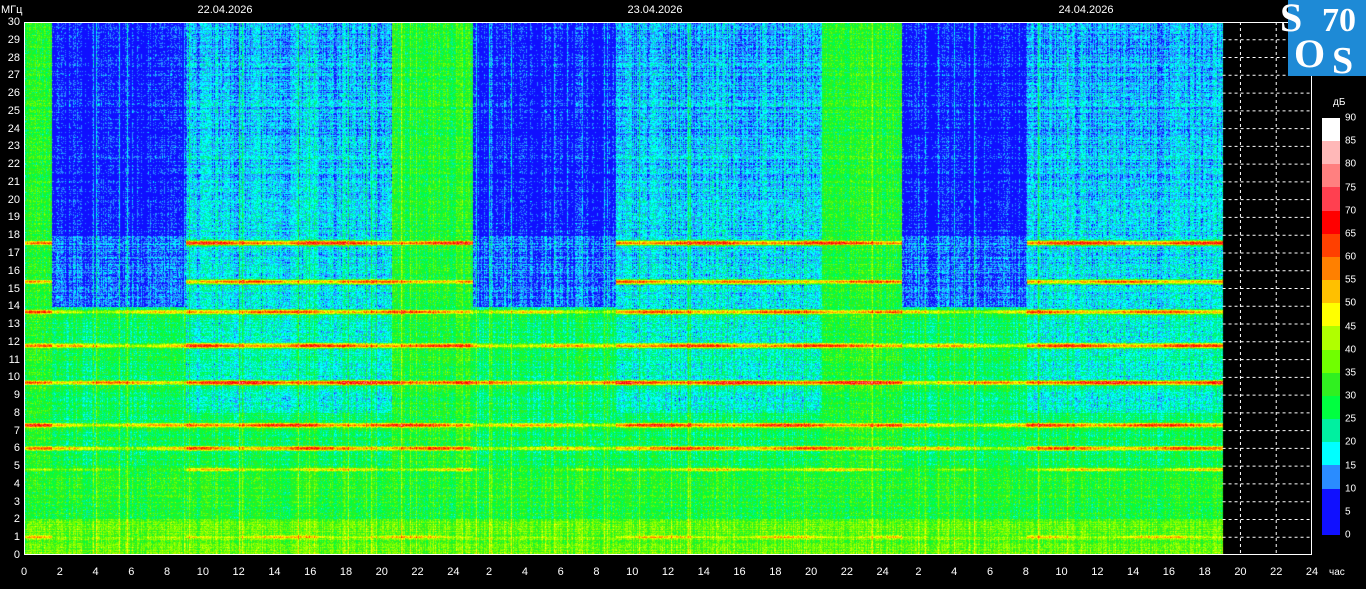  Describe the element at coordinates (12, 10) in the screenshot. I see `y-axis-unit: МГц` at that location.